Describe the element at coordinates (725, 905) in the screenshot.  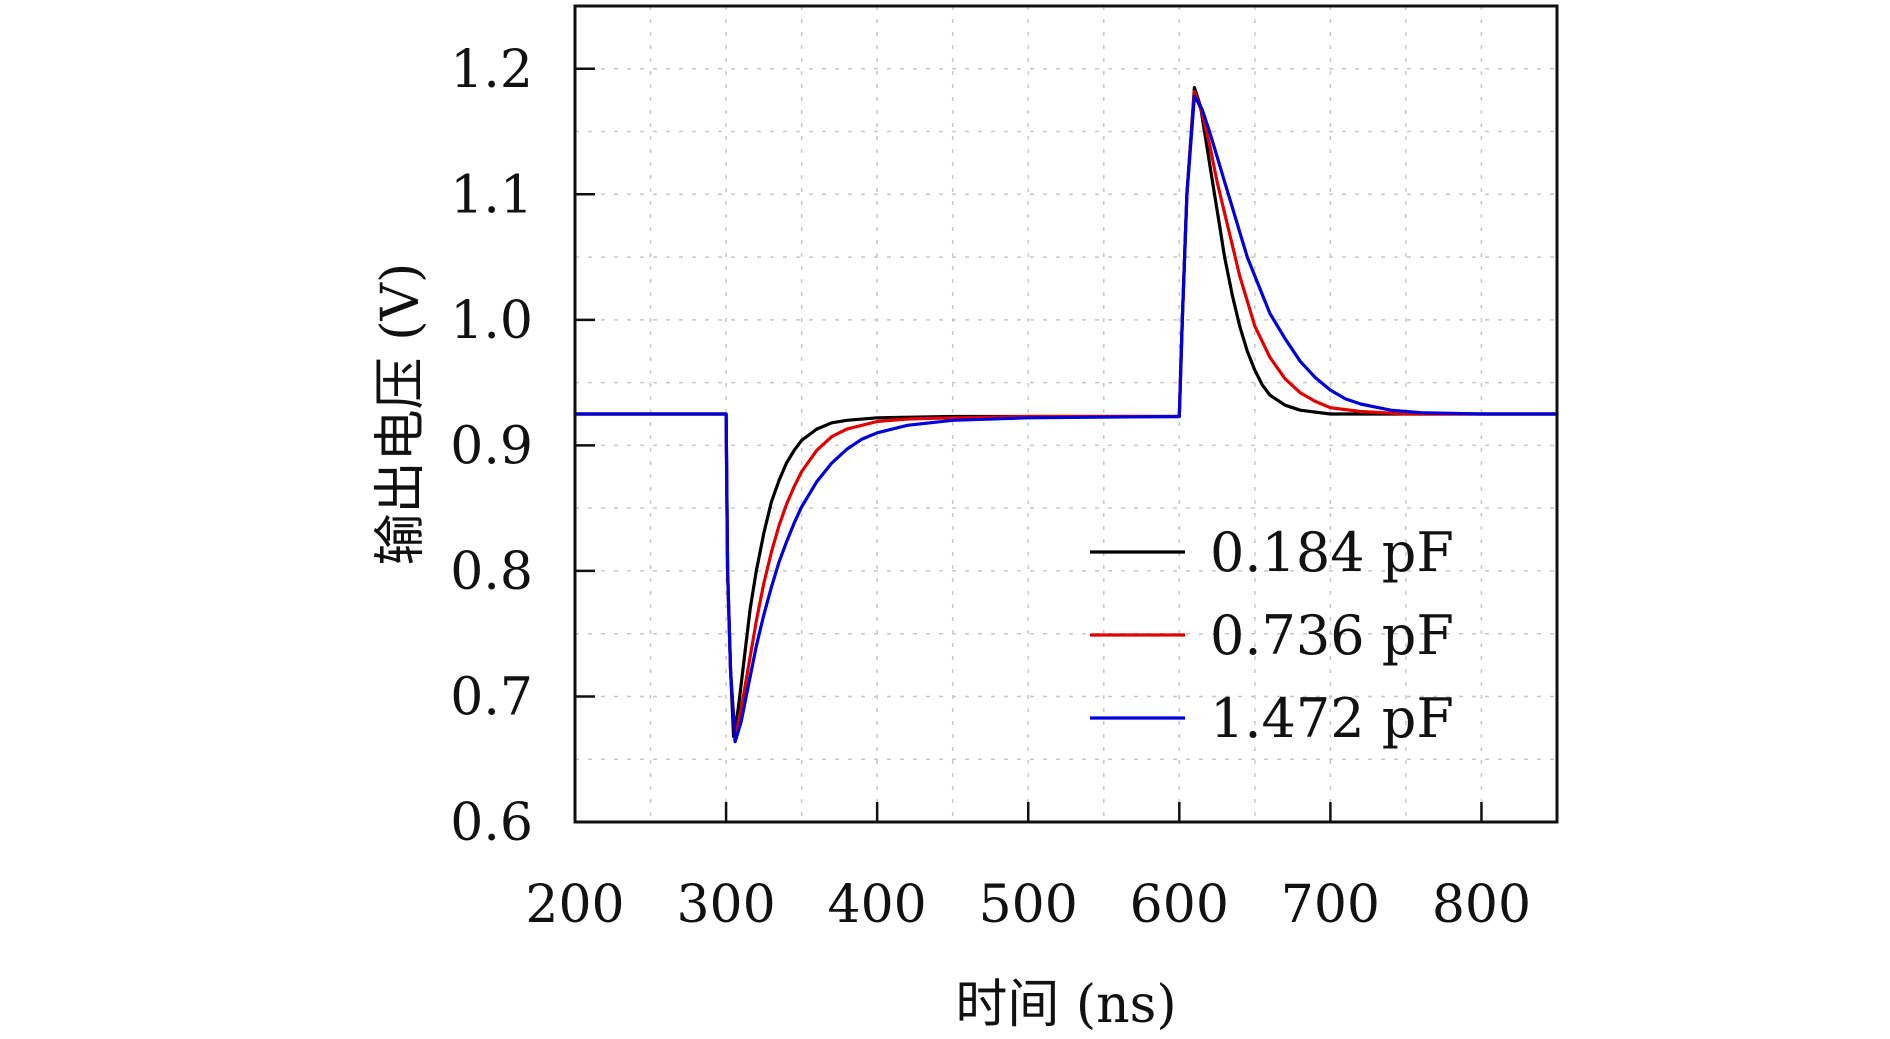
I see `x-tick-label: 300` at that location.